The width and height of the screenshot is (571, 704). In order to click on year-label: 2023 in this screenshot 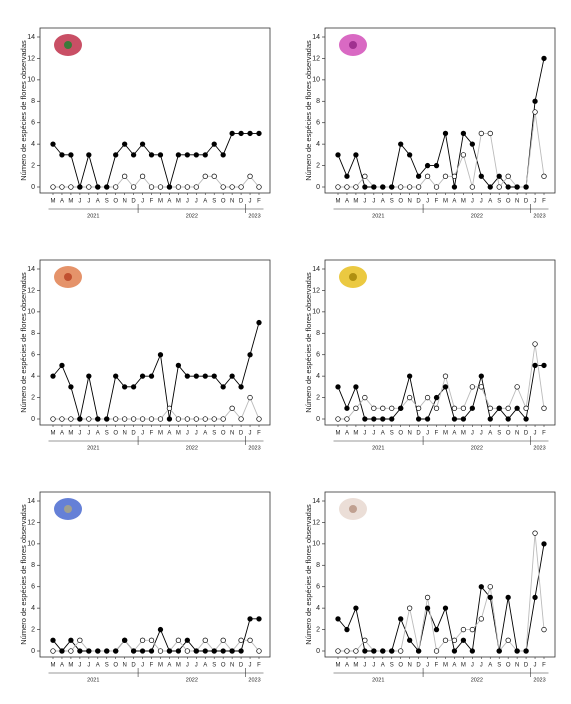, I will do `click(254, 680)`.